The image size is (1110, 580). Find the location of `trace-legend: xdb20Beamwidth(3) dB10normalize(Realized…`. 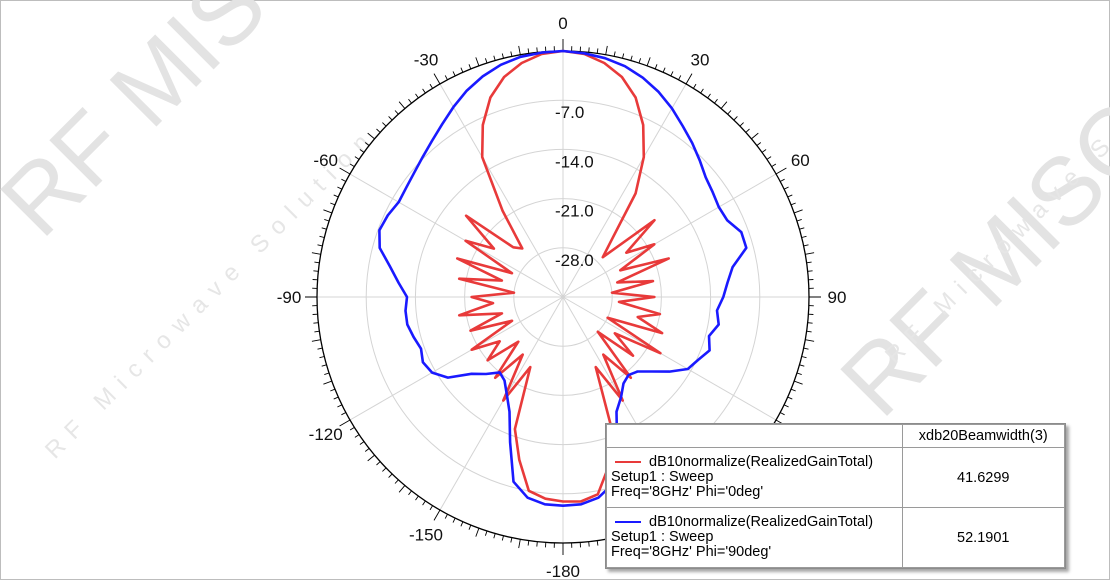

trace-legend: xdb20Beamwidth(3) dB10normalize(Realized… is located at coordinates (835, 496).